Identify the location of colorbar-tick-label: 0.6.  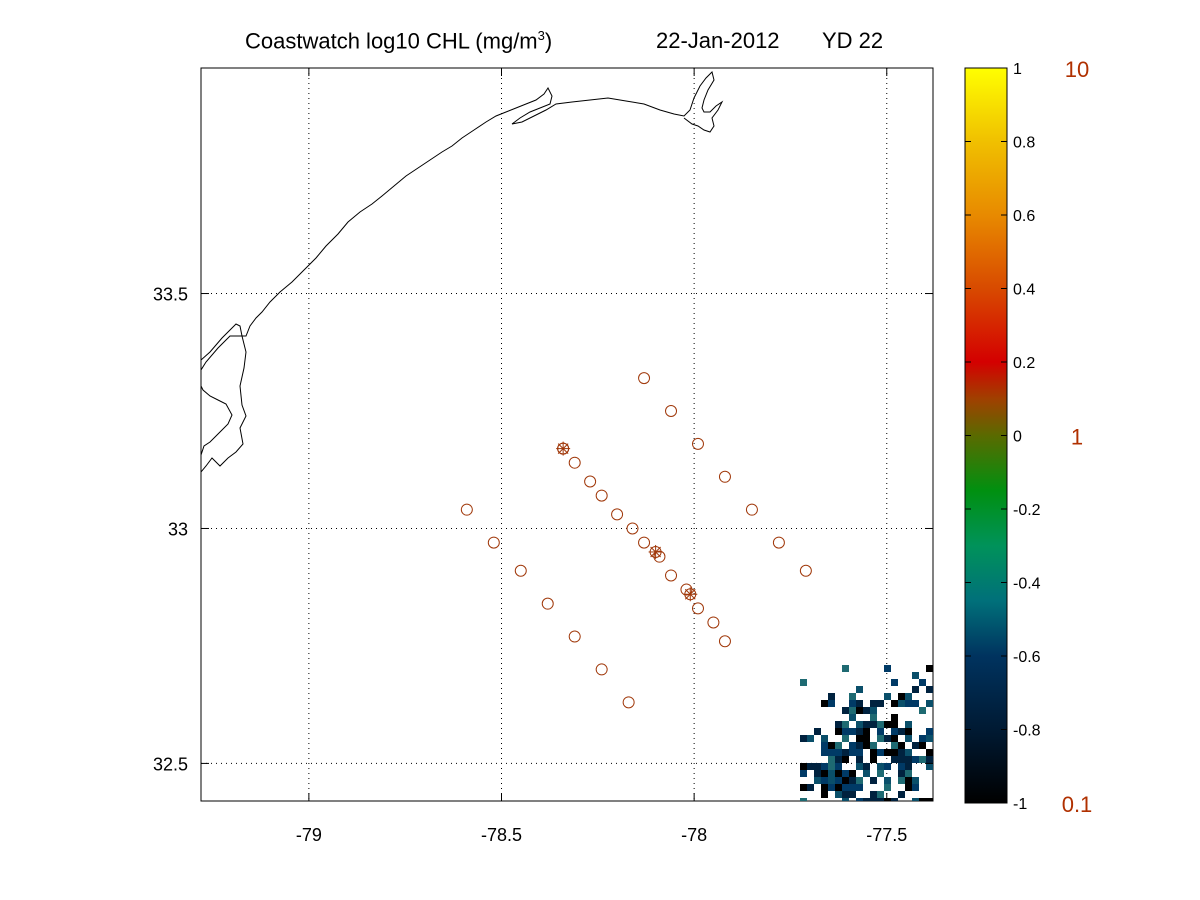
(1024, 216).